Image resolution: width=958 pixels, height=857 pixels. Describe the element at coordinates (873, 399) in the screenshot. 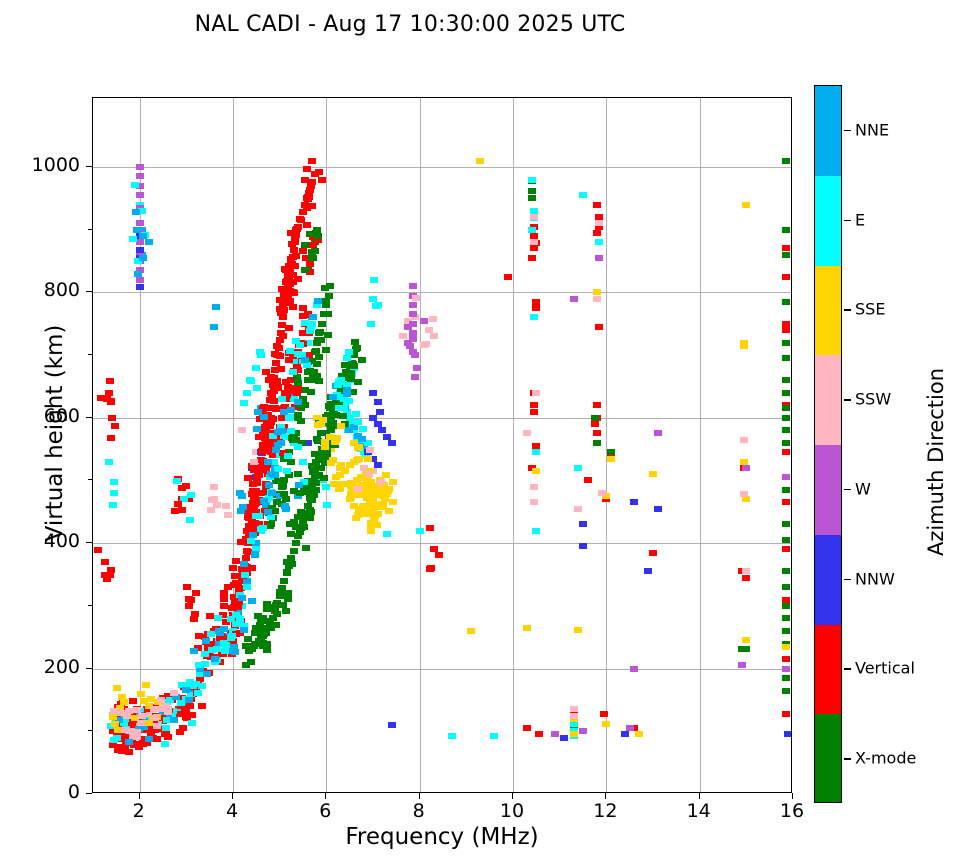

I see `colorbar-label-ssw: SSW` at that location.